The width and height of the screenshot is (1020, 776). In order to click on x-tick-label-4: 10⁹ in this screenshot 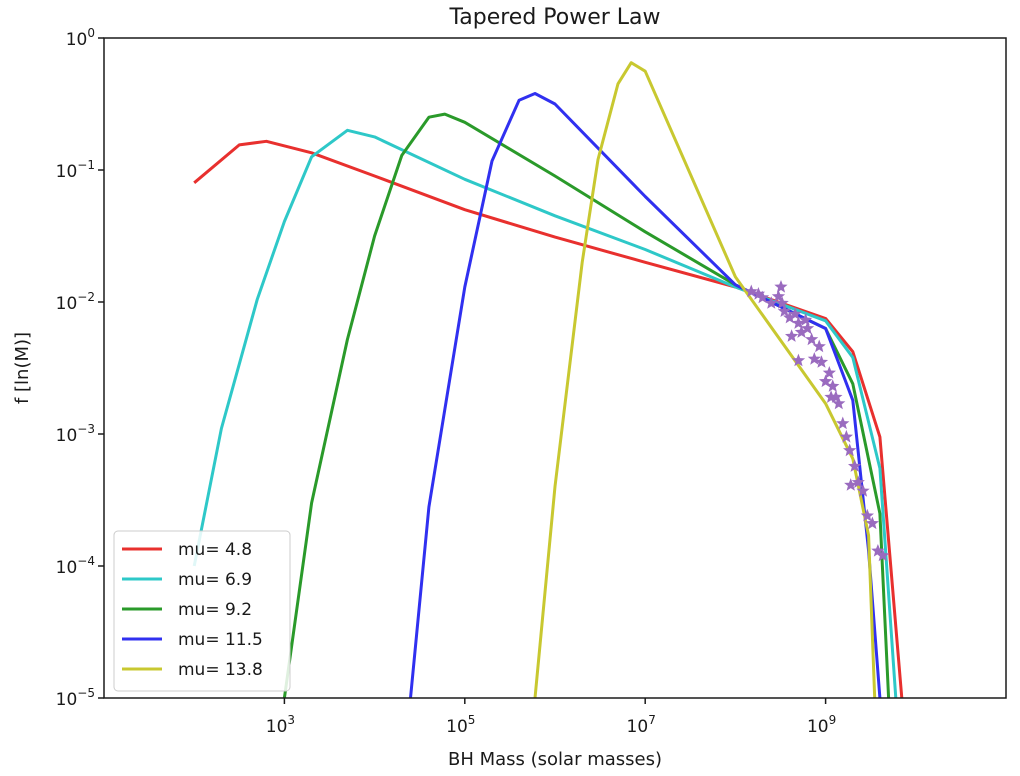, I will do `click(821, 725)`.